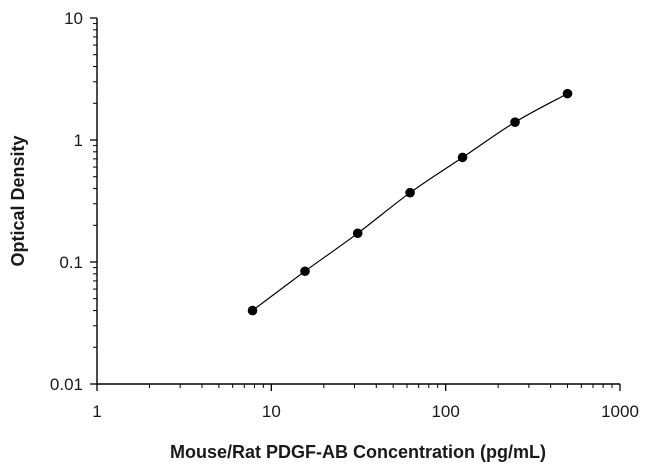  I want to click on y-axis-ticks, so click(93, 201).